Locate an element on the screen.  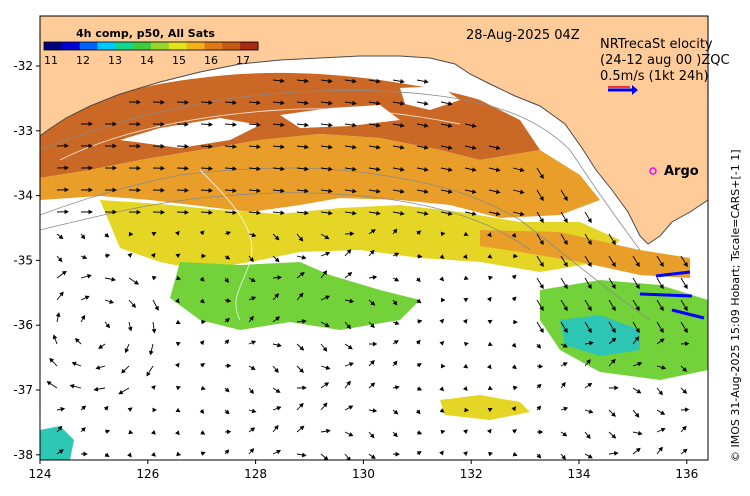
sst-orange-east is located at coordinates (585, 254).